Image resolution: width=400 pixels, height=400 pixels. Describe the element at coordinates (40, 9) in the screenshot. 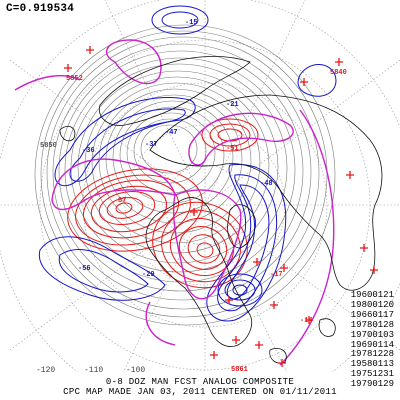

I see `correlation-label: C=0.919534` at that location.